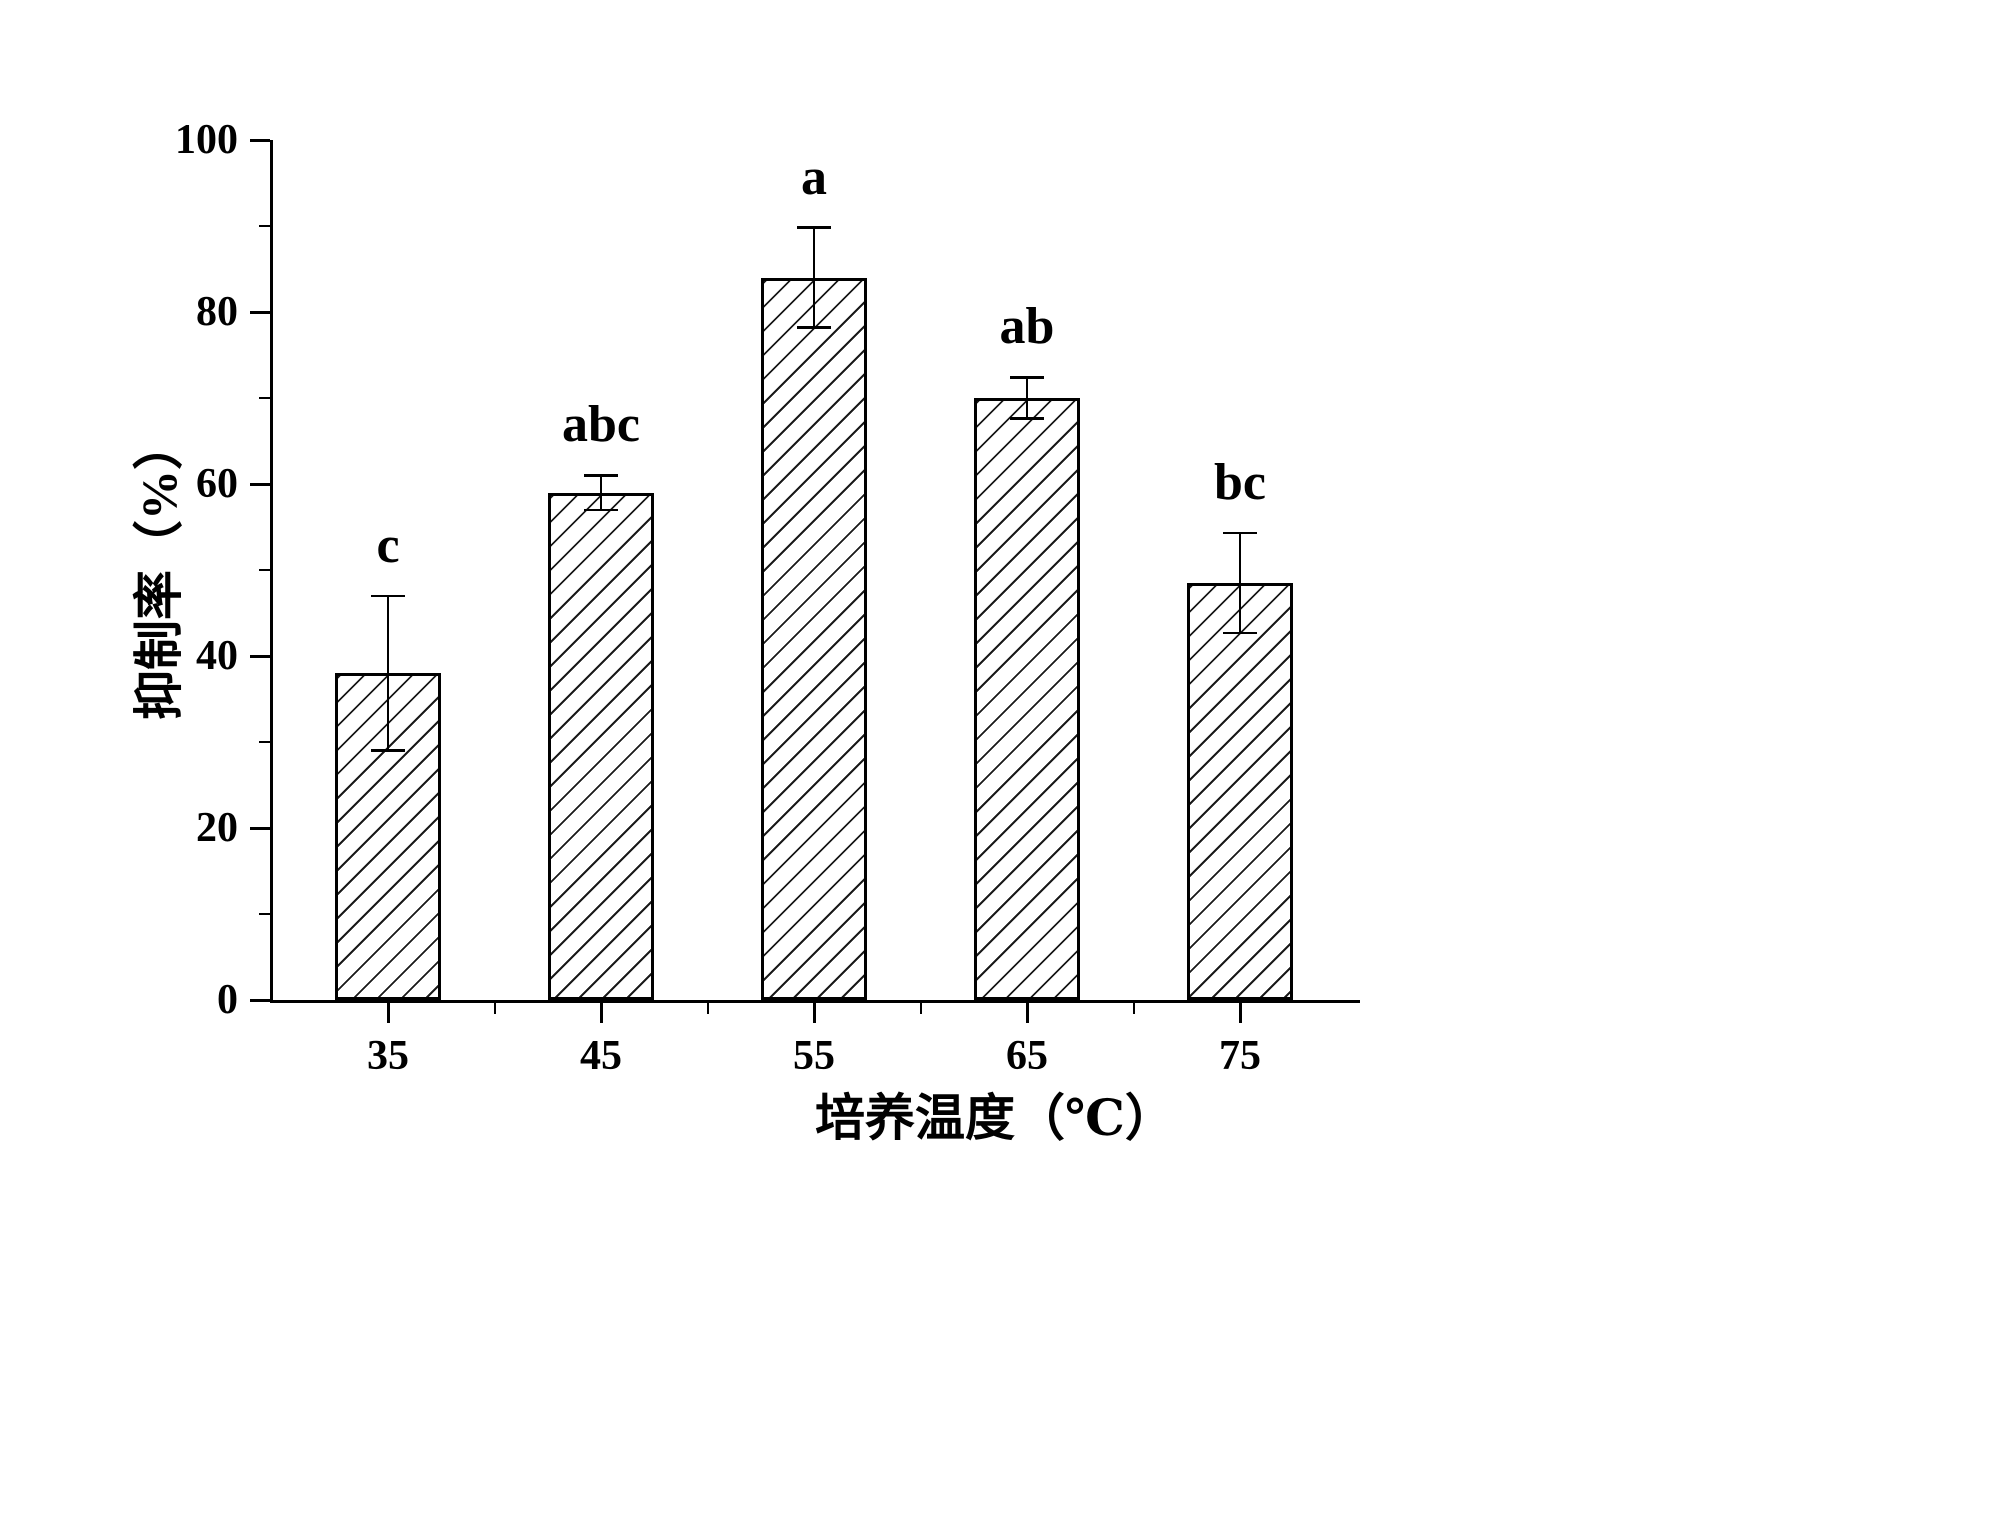 This screenshot has height=1531, width=2000. Describe the element at coordinates (217, 312) in the screenshot. I see `y-tick-label: 80` at that location.